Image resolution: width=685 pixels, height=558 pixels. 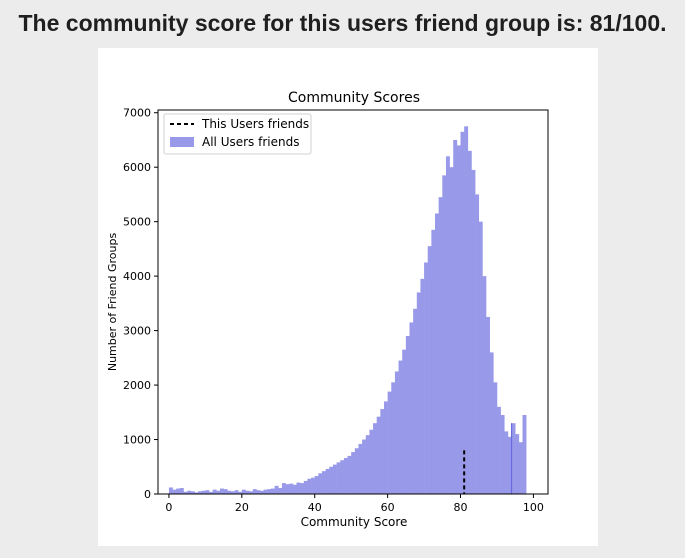 I want to click on y-tick-label: 2000, so click(x=137, y=385).